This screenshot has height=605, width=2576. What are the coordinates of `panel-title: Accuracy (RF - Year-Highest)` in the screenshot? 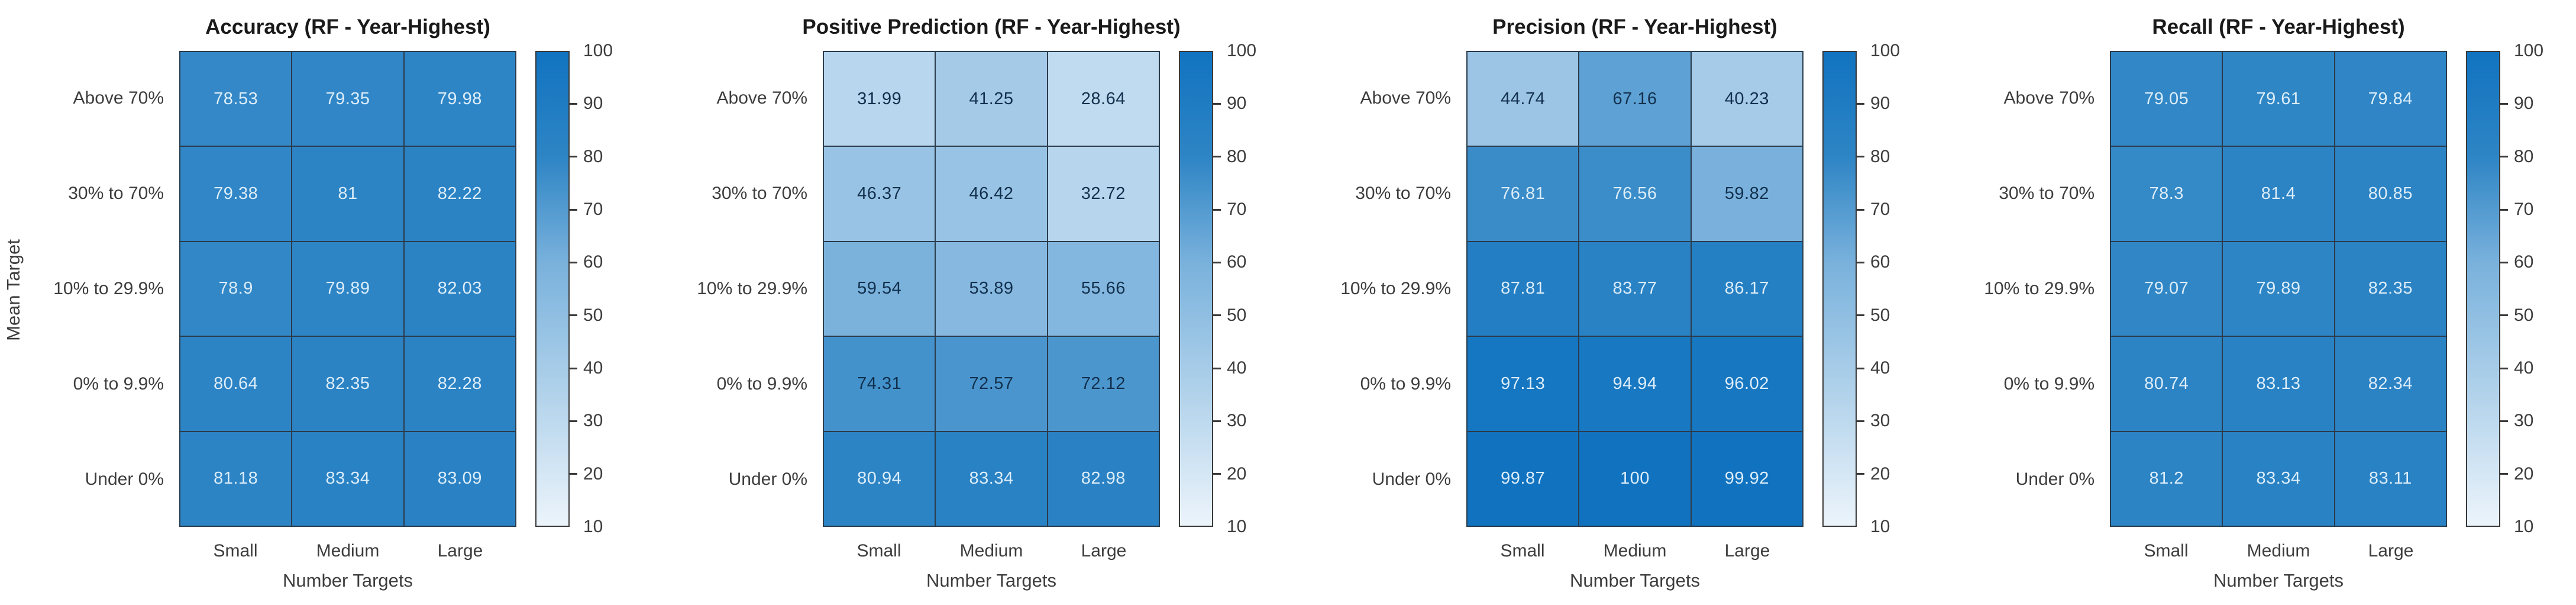 It's located at (347, 27).